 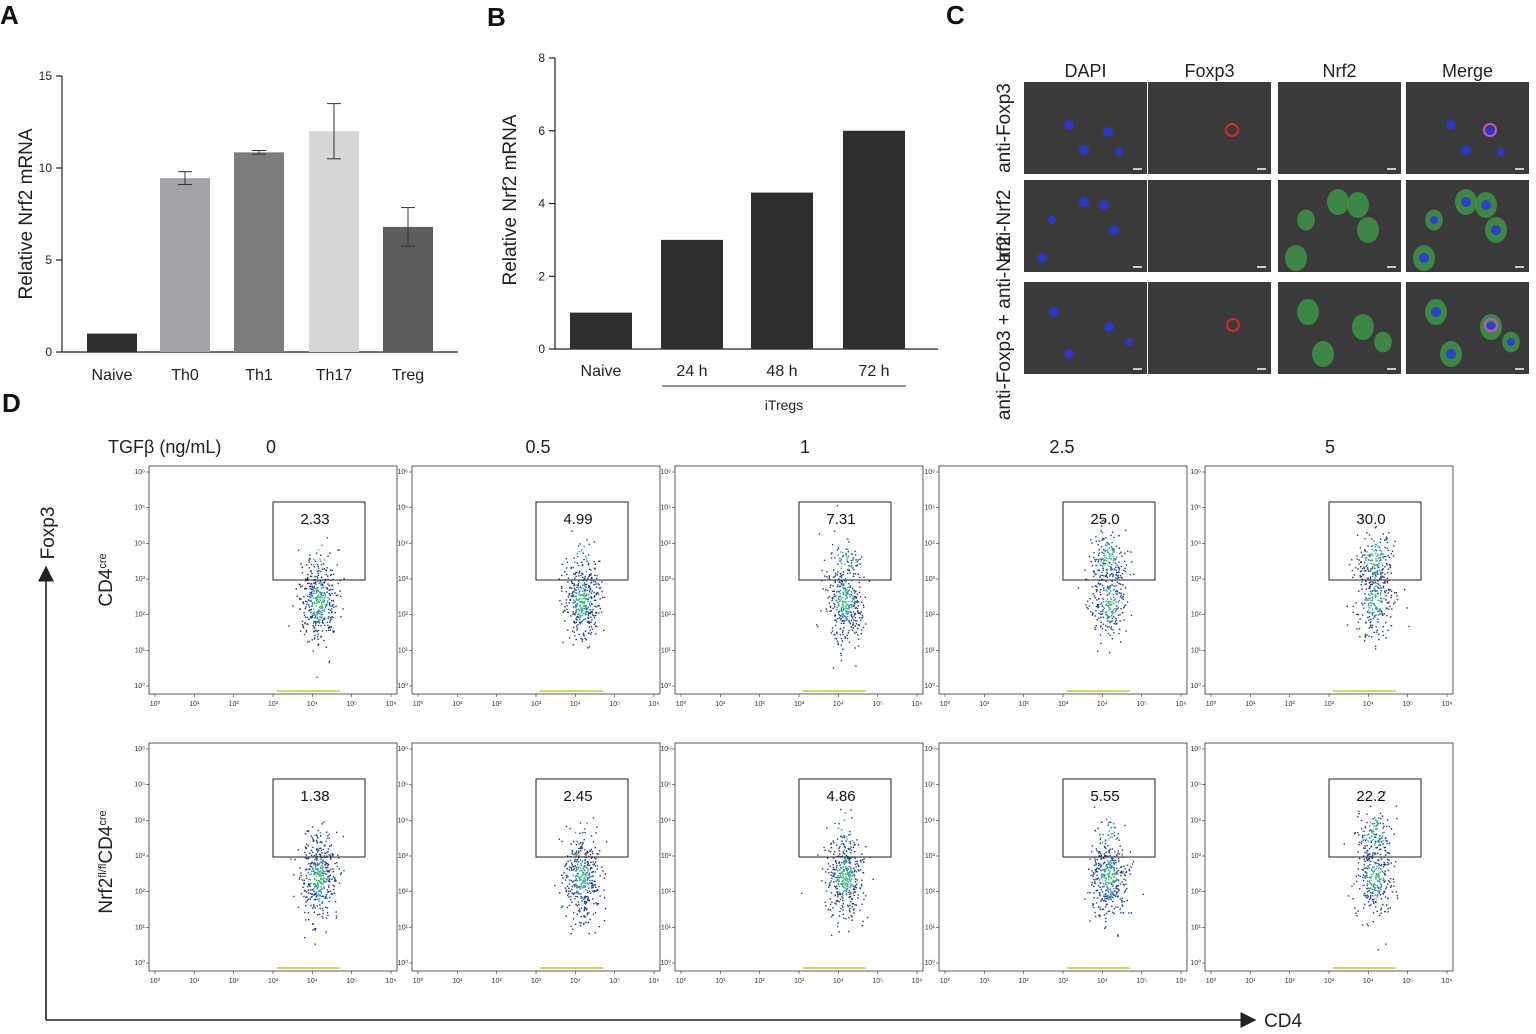 What do you see at coordinates (259, 375) in the screenshot?
I see `panel-a-category-label: Th1` at bounding box center [259, 375].